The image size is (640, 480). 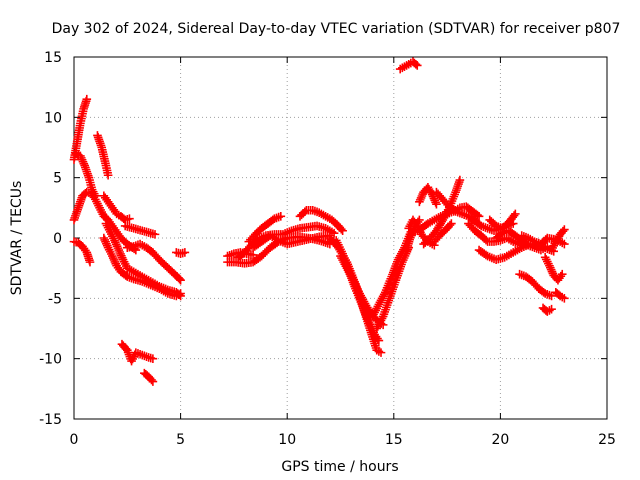 I want to click on x-tick-label: 10, so click(x=287, y=440).